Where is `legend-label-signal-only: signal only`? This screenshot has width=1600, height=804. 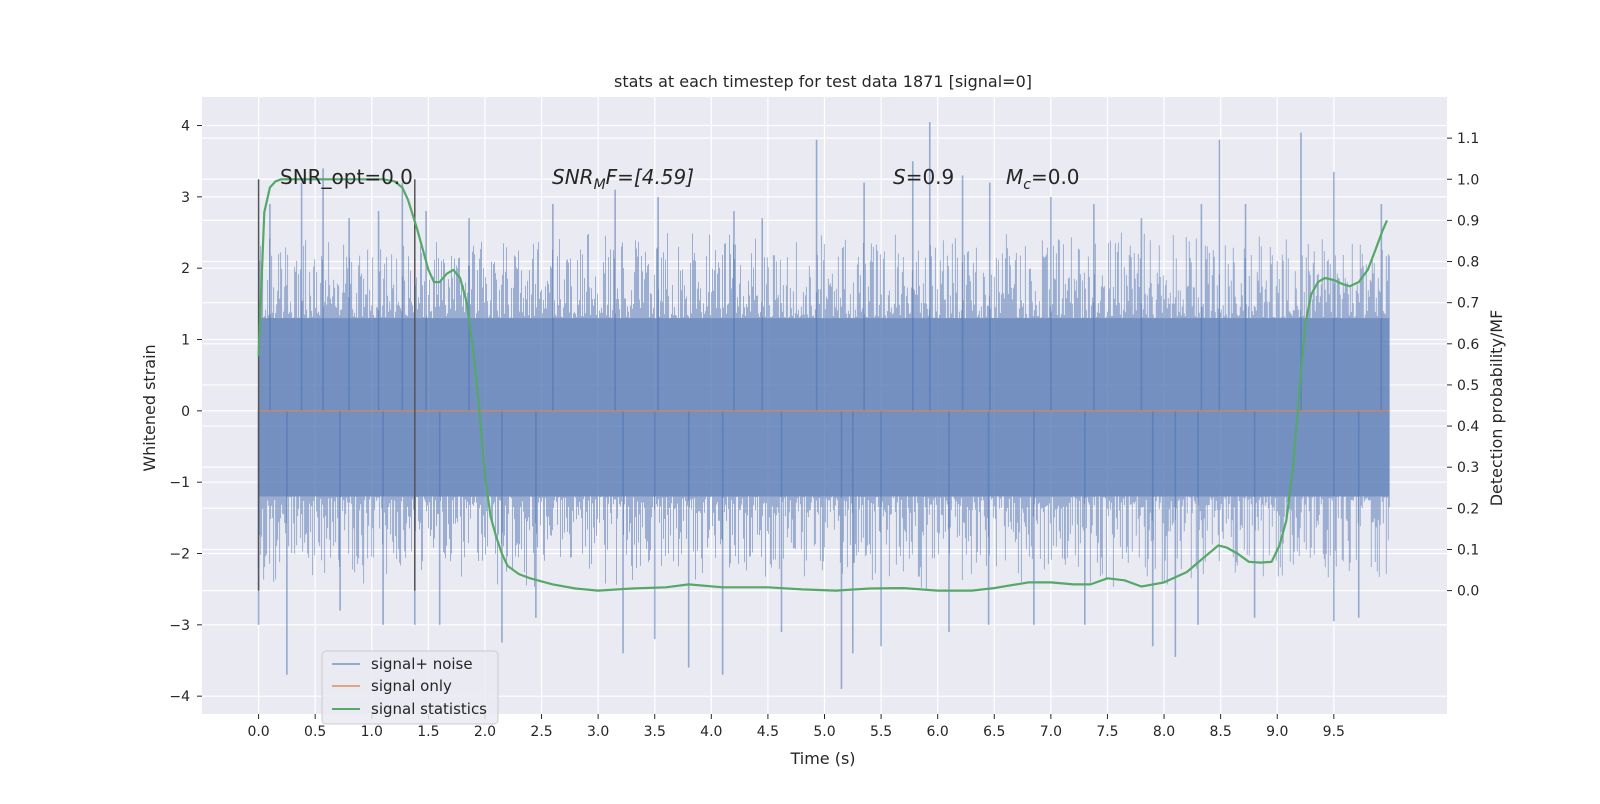 legend-label-signal-only: signal only is located at coordinates (411, 686).